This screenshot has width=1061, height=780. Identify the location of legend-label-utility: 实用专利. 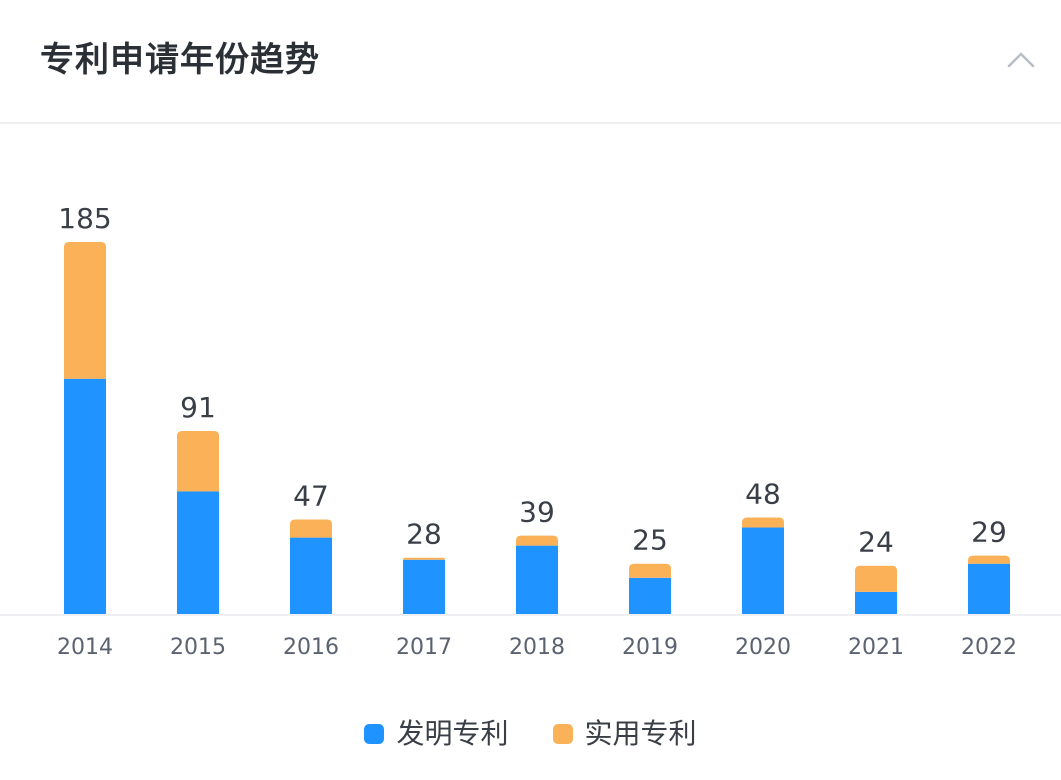
(640, 733).